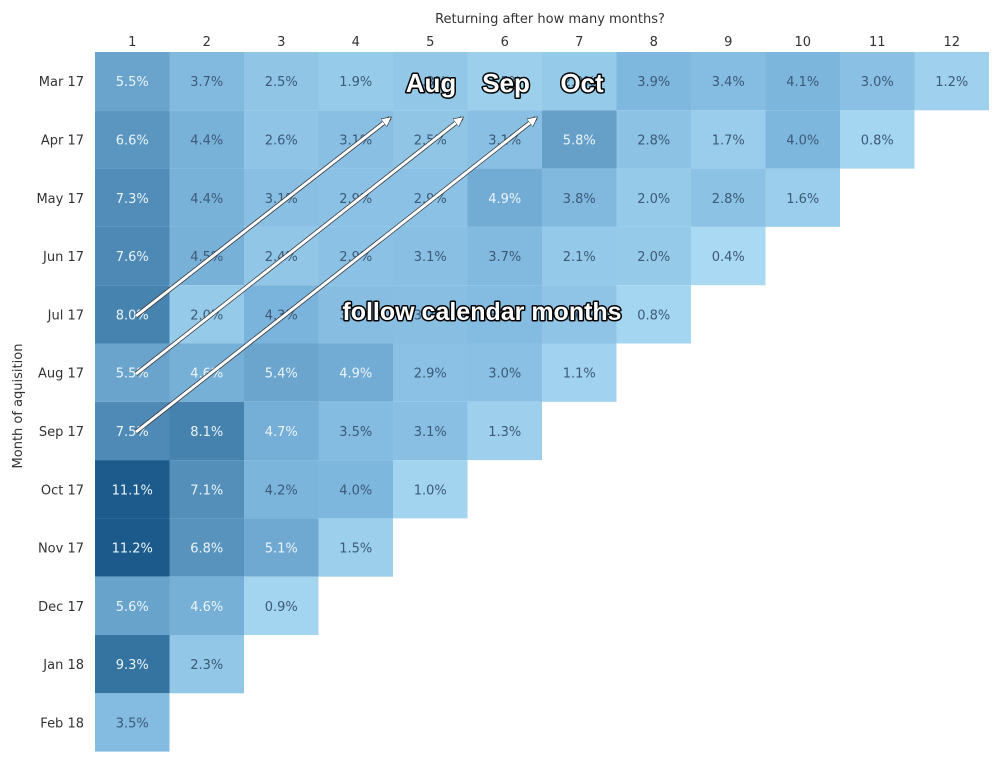  I want to click on cell-label: 0.9%, so click(281, 607).